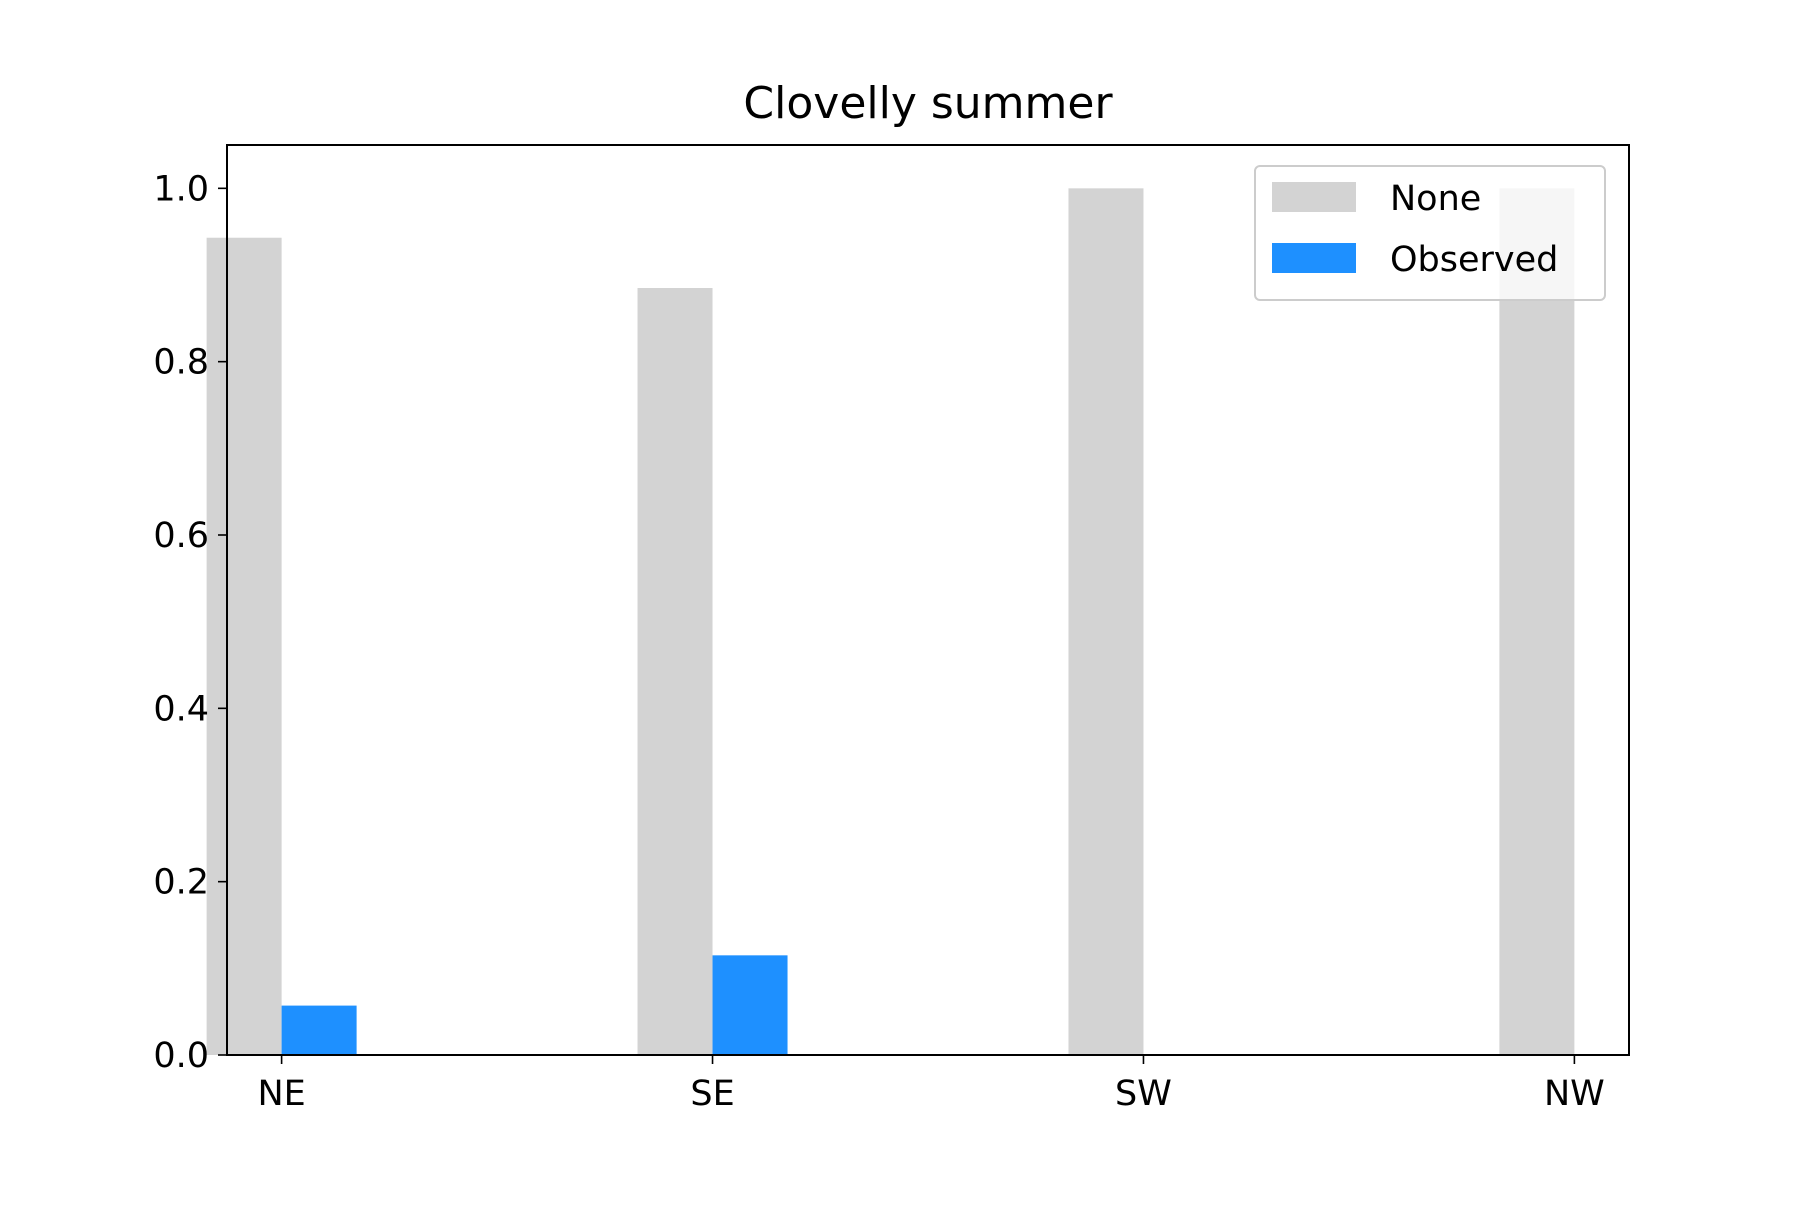  I want to click on x-tick-label-se: SE, so click(712, 1094).